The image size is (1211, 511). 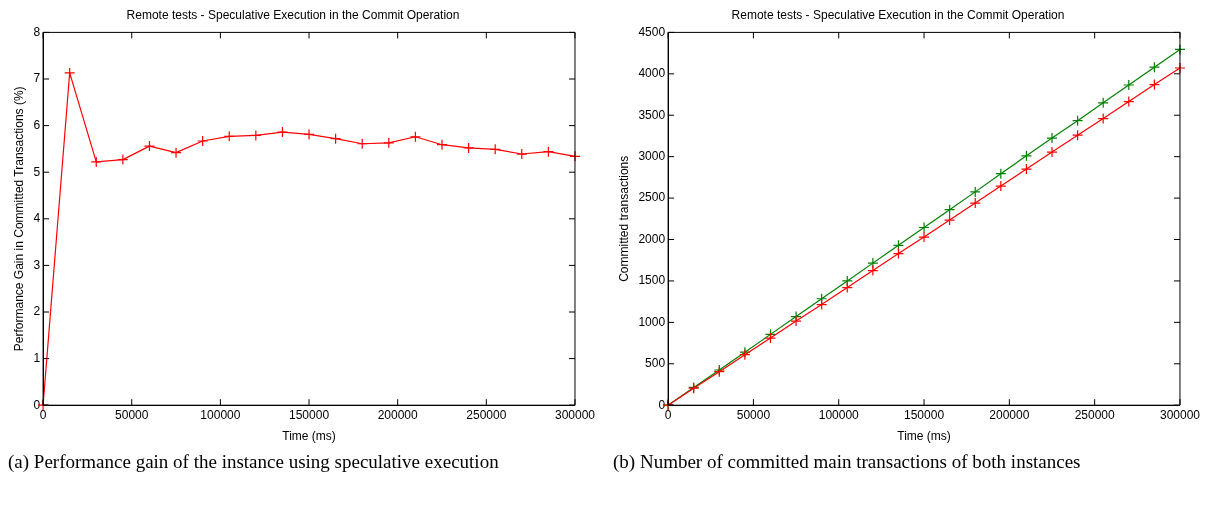 I want to click on y-axis-title: Performance Gain in Committed Transactions (%), so click(x=18, y=219).